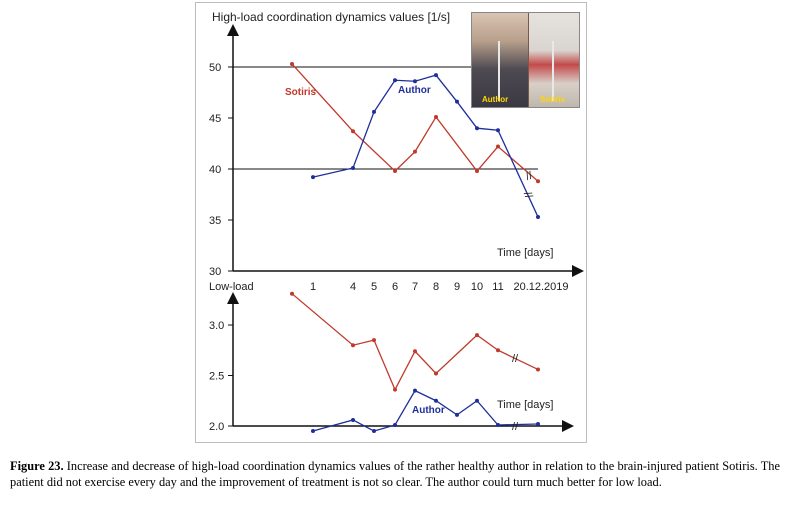 This screenshot has height=516, width=789. Describe the element at coordinates (215, 272) in the screenshot. I see `top-y-tick-label: 30` at that location.